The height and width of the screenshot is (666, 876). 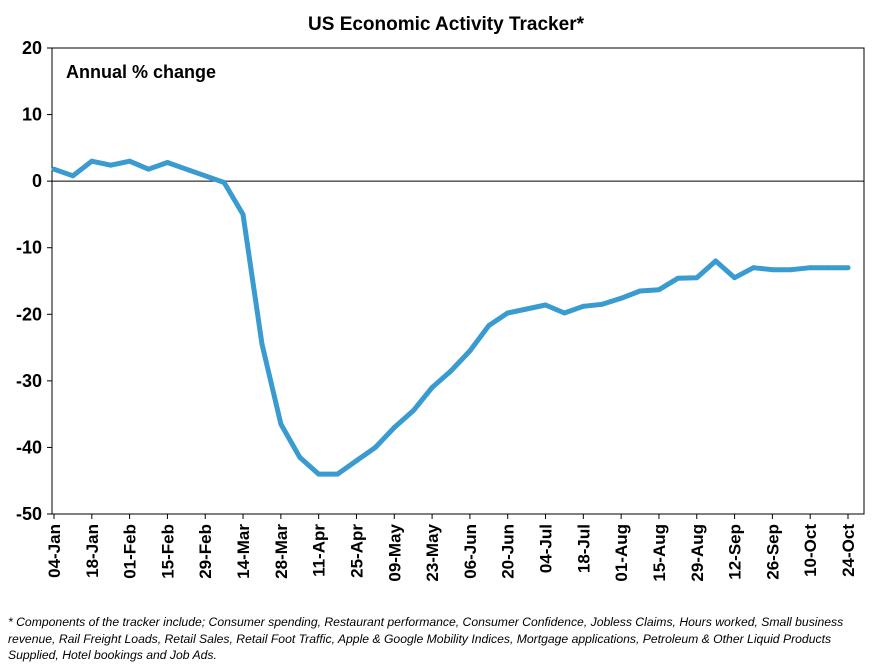 What do you see at coordinates (848, 550) in the screenshot?
I see `x-tick-label: 24-Oct` at bounding box center [848, 550].